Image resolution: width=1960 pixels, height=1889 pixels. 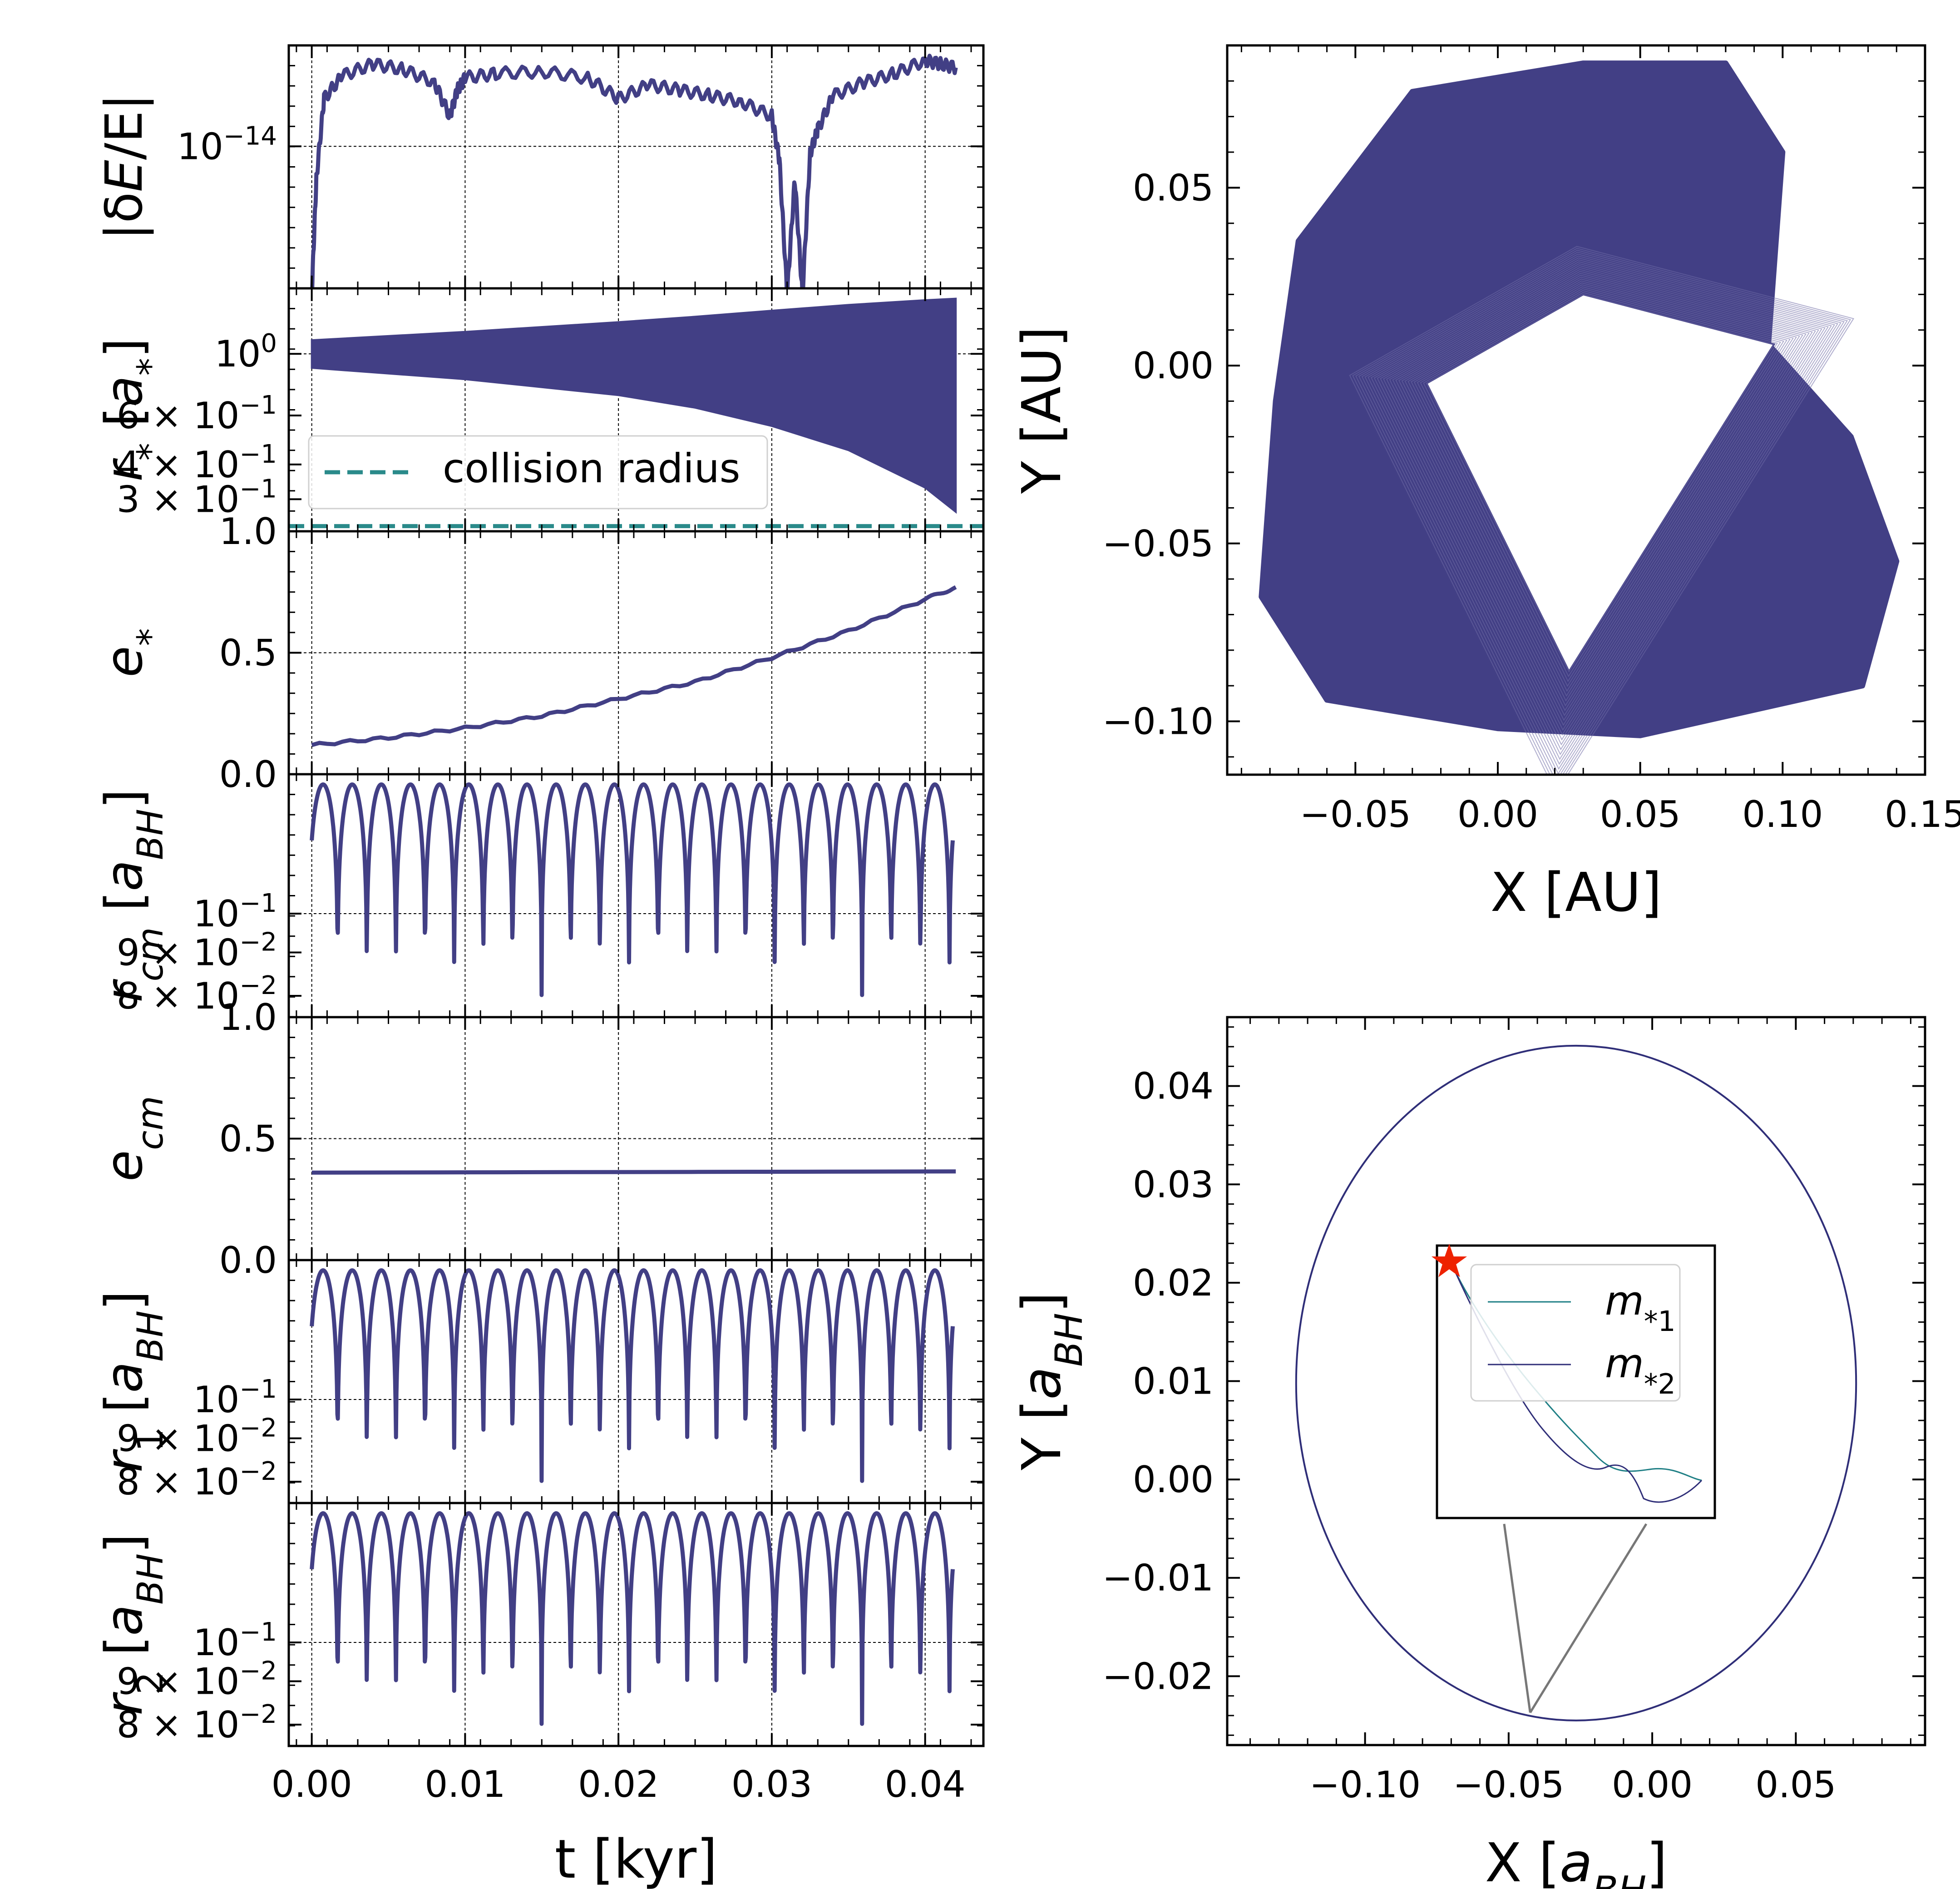 I want to click on legend-m1-label: m*1, so click(x=1640, y=1307).